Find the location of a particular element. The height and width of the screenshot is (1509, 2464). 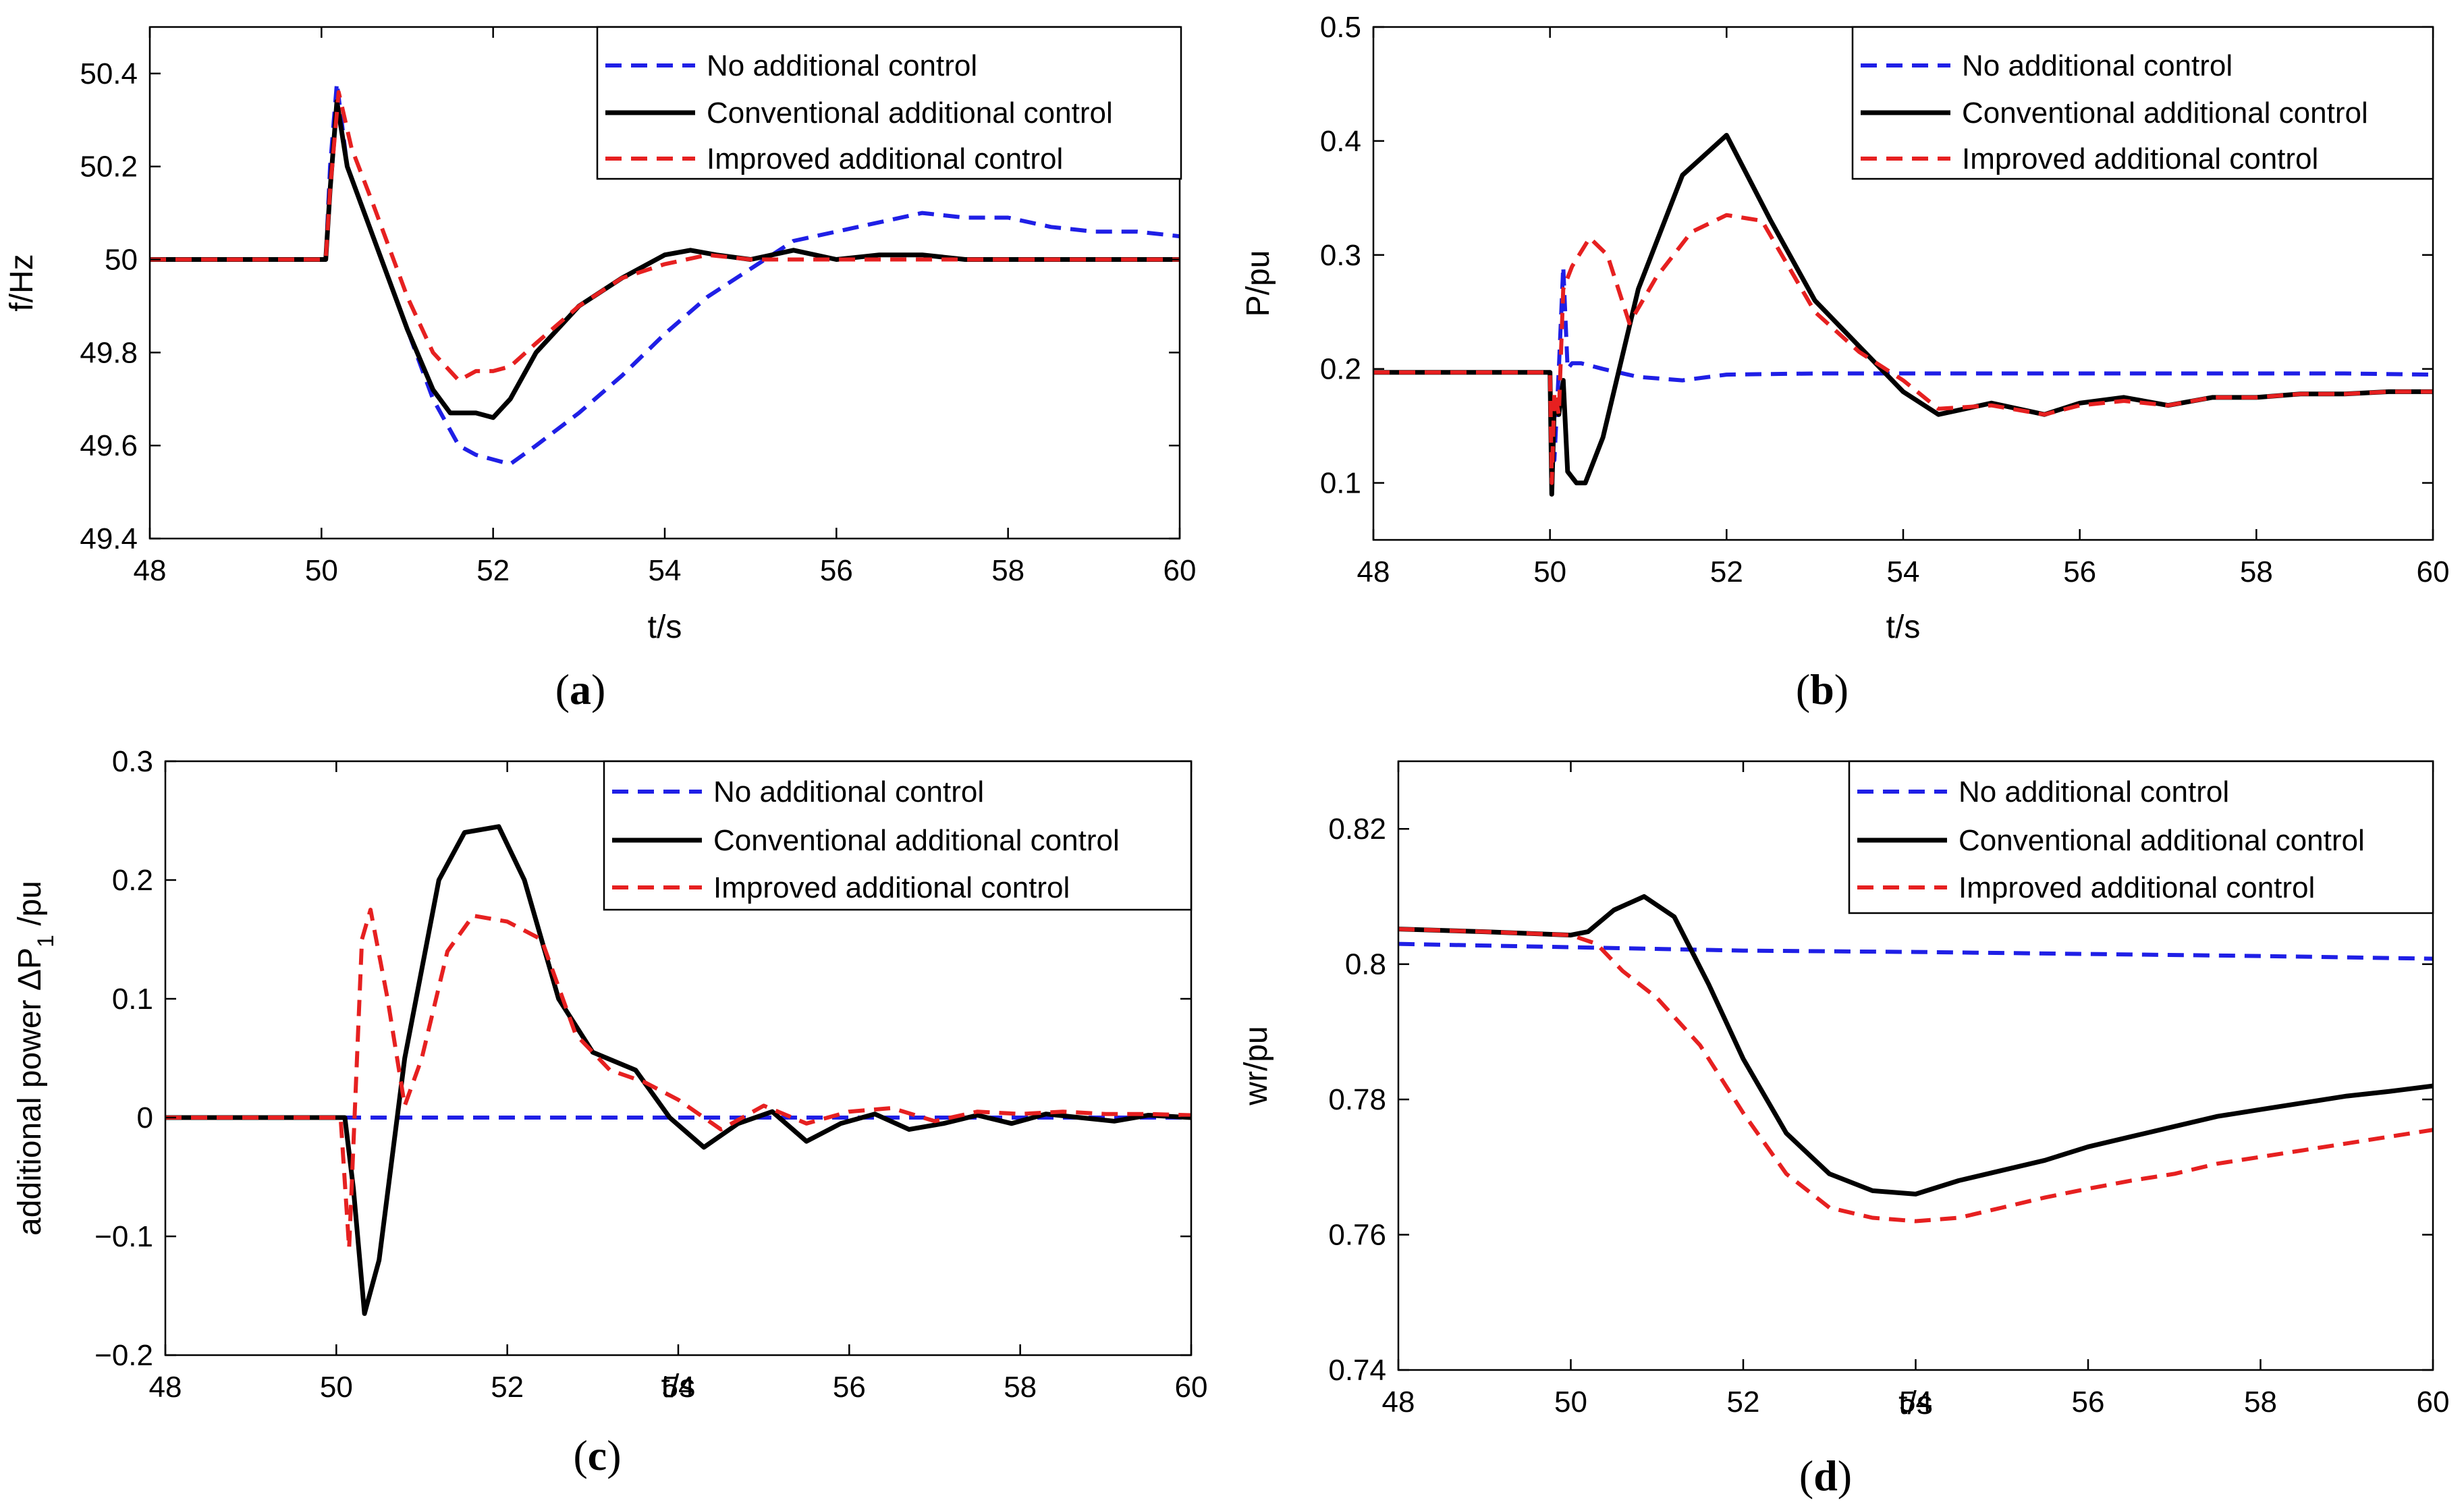

y-axis-label: f/Hz is located at coordinates (22, 282).